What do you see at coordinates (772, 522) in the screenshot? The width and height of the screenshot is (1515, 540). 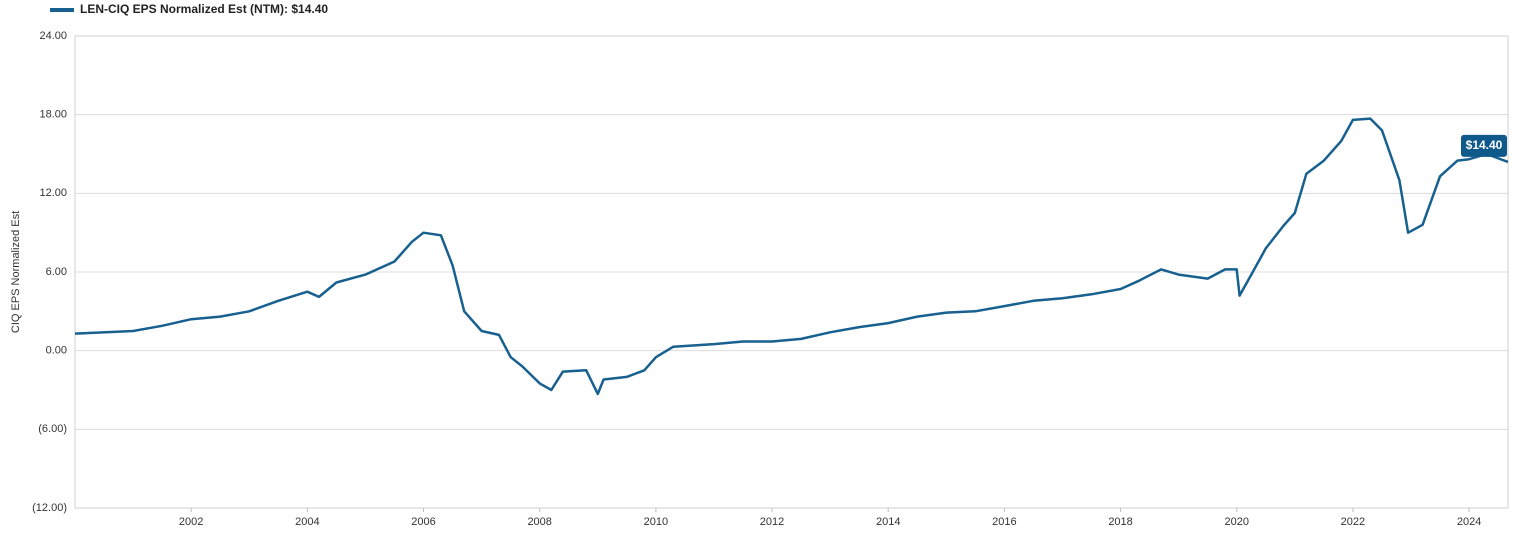 I see `x-tick-label: 2012` at bounding box center [772, 522].